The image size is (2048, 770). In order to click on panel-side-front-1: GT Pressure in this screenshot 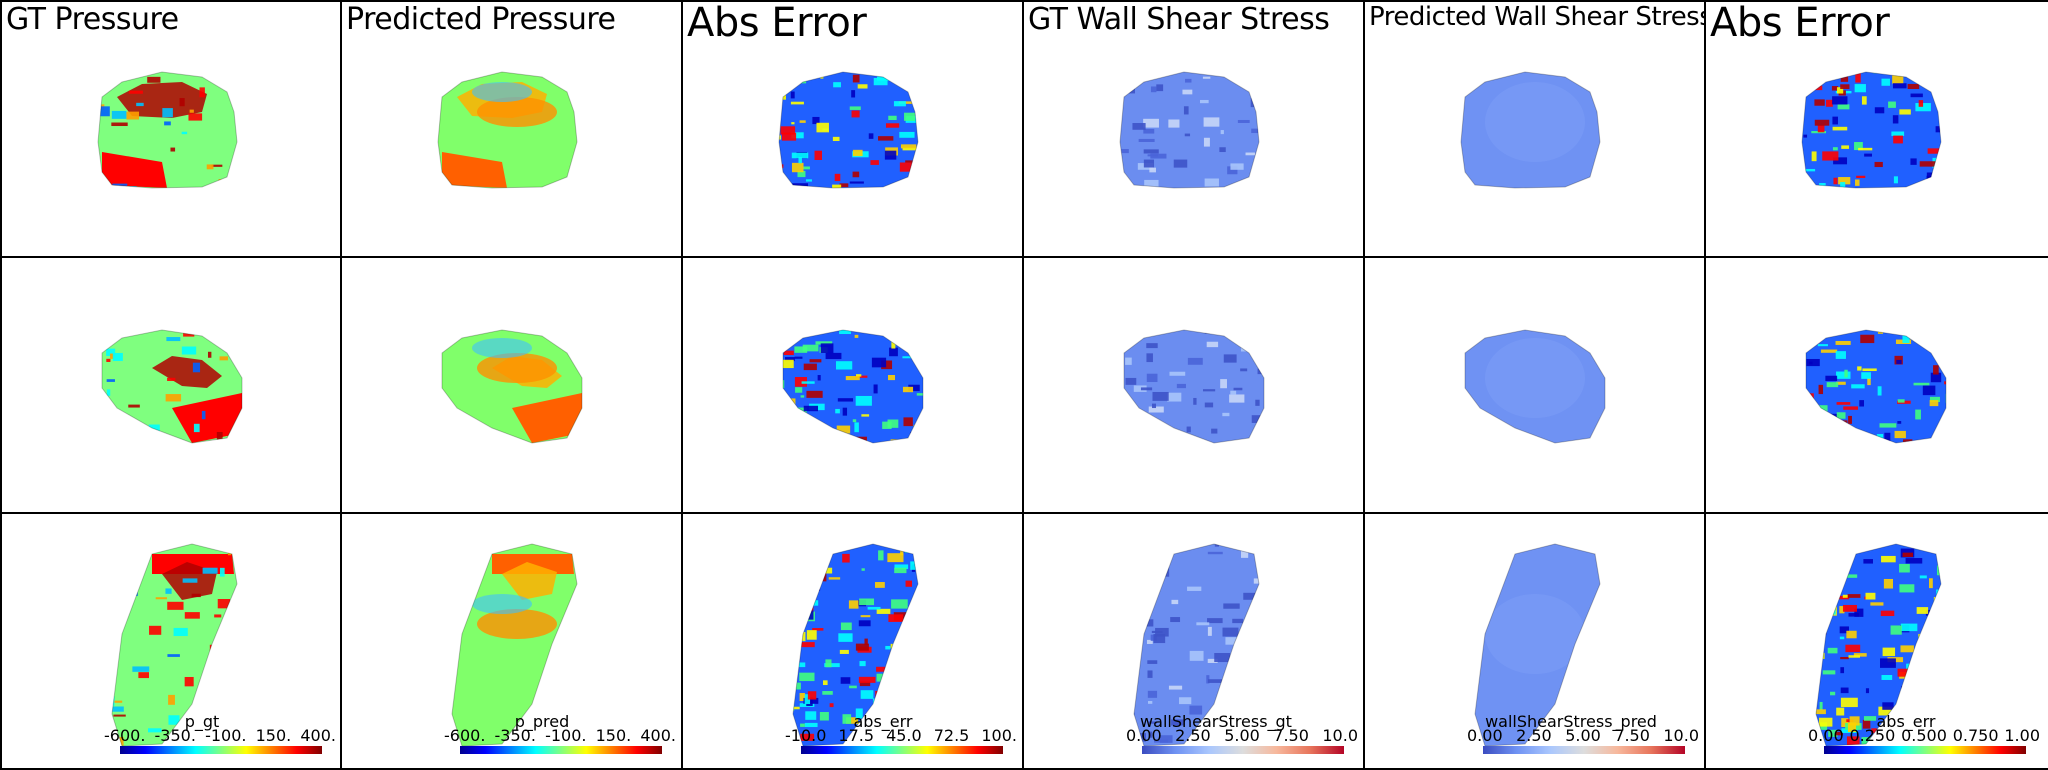, I will do `click(171, 129)`.